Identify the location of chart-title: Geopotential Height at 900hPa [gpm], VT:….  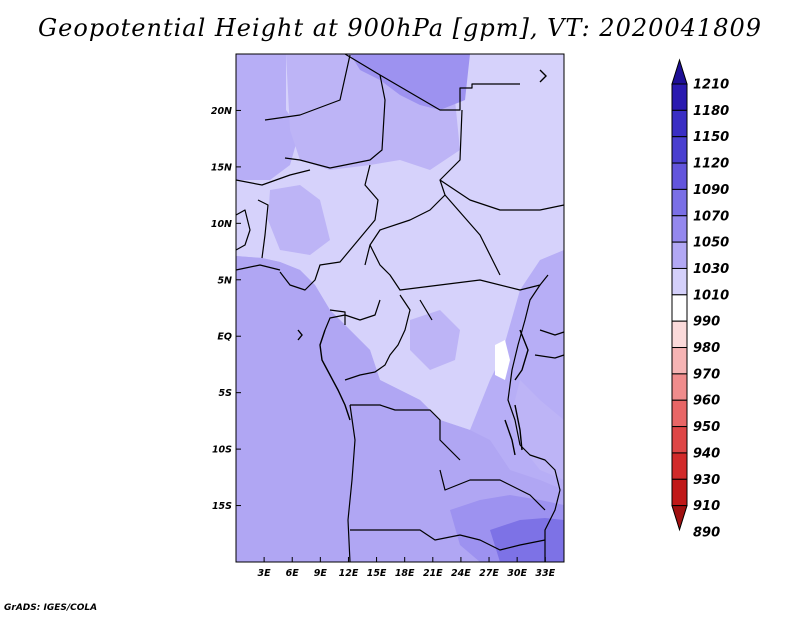
(400, 28).